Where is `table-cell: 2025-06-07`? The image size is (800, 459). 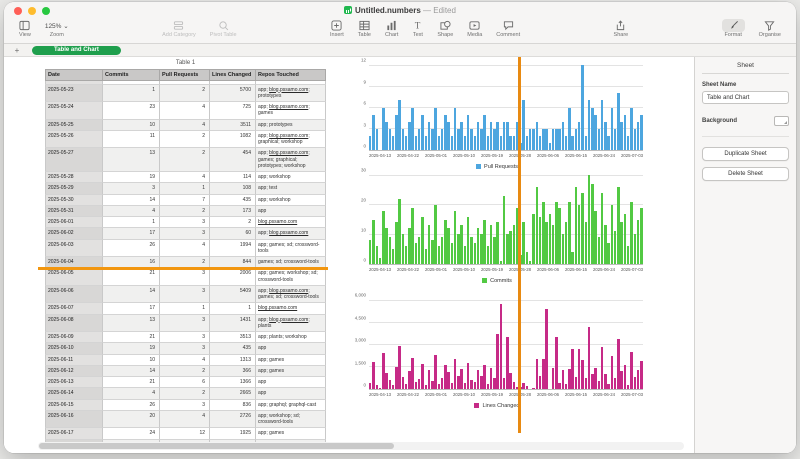
table-cell: 2025-06-07 is located at coordinates (74, 309).